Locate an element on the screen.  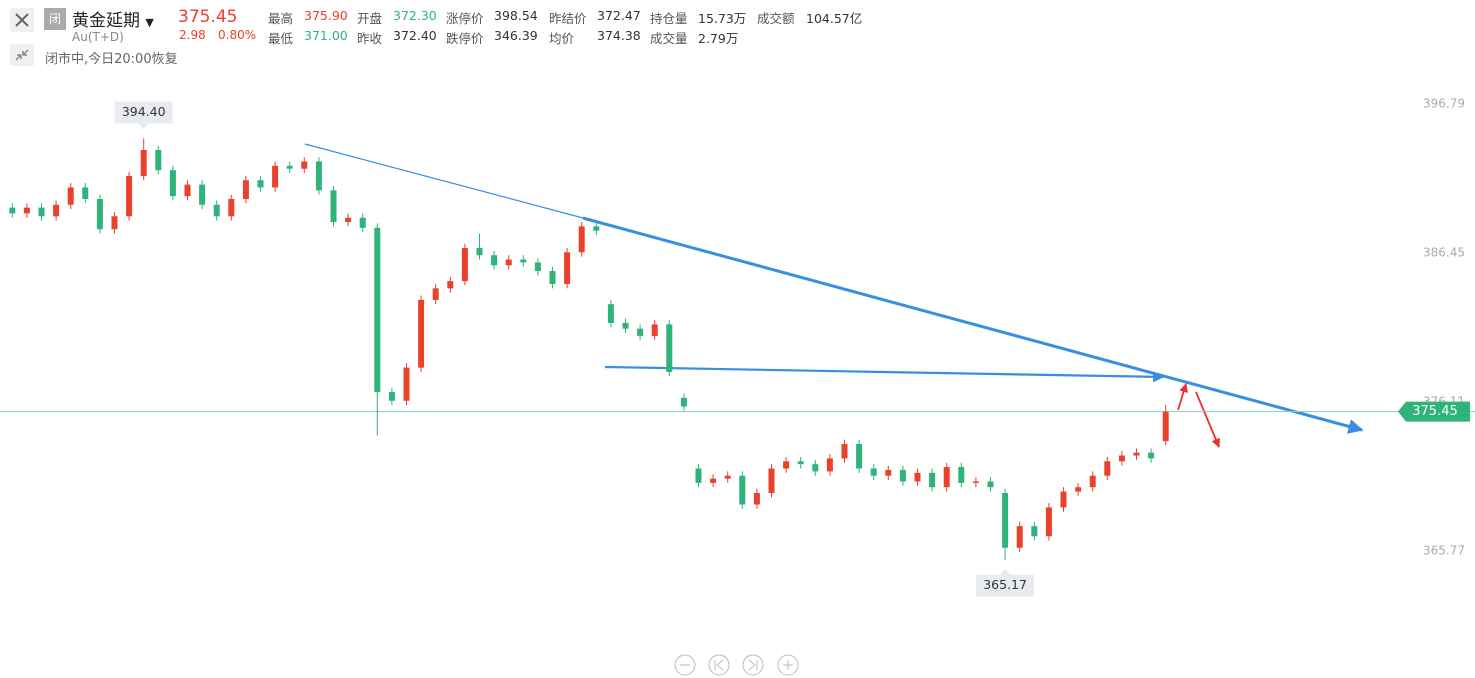
symbol-text: 黄金延期 is located at coordinates (106, 21).